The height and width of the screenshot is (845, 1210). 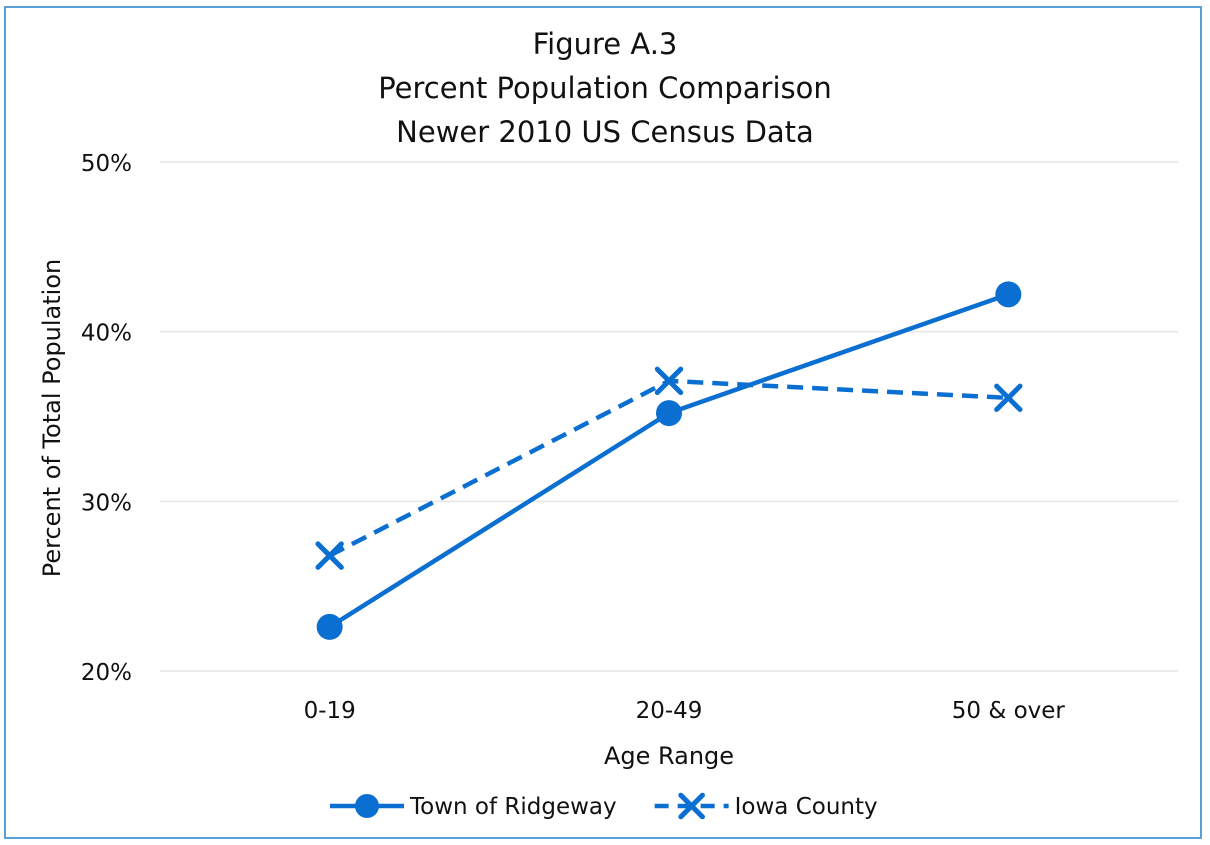 What do you see at coordinates (669, 756) in the screenshot?
I see `x-axis-label: Age Range` at bounding box center [669, 756].